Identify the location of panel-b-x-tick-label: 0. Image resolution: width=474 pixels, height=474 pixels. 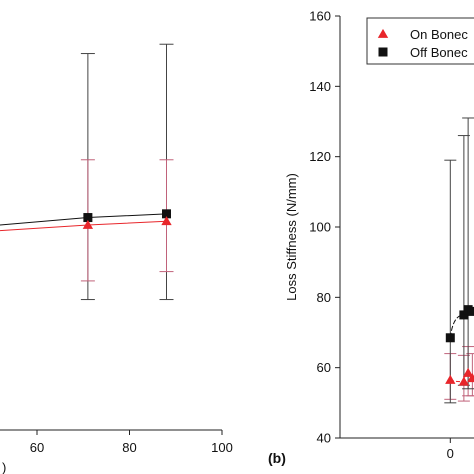
(450, 453).